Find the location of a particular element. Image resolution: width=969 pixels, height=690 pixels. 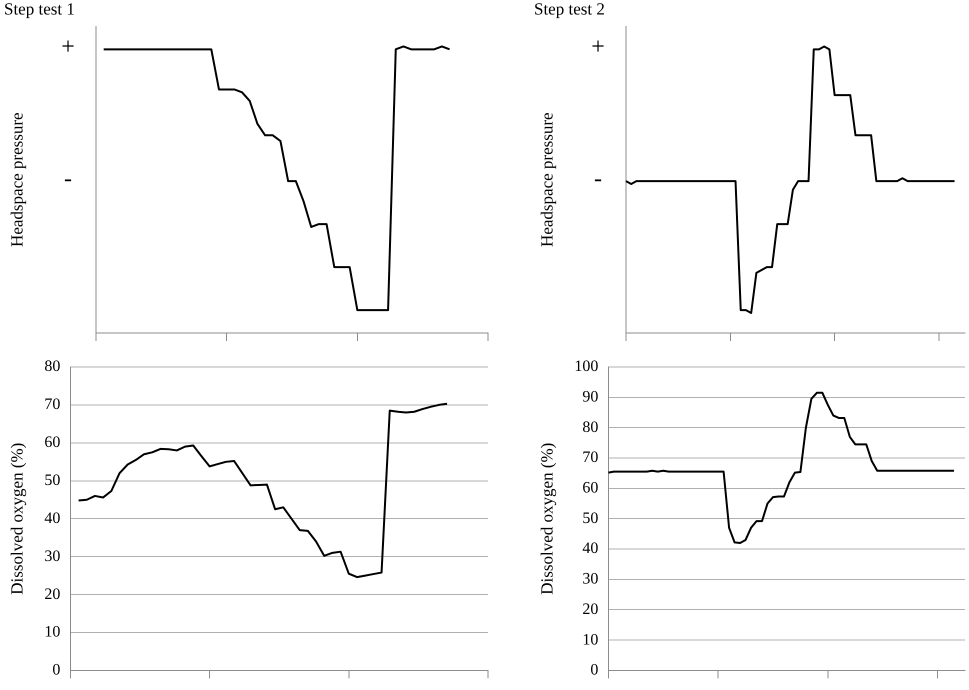

chart-title: Step test 2 is located at coordinates (569, 9).